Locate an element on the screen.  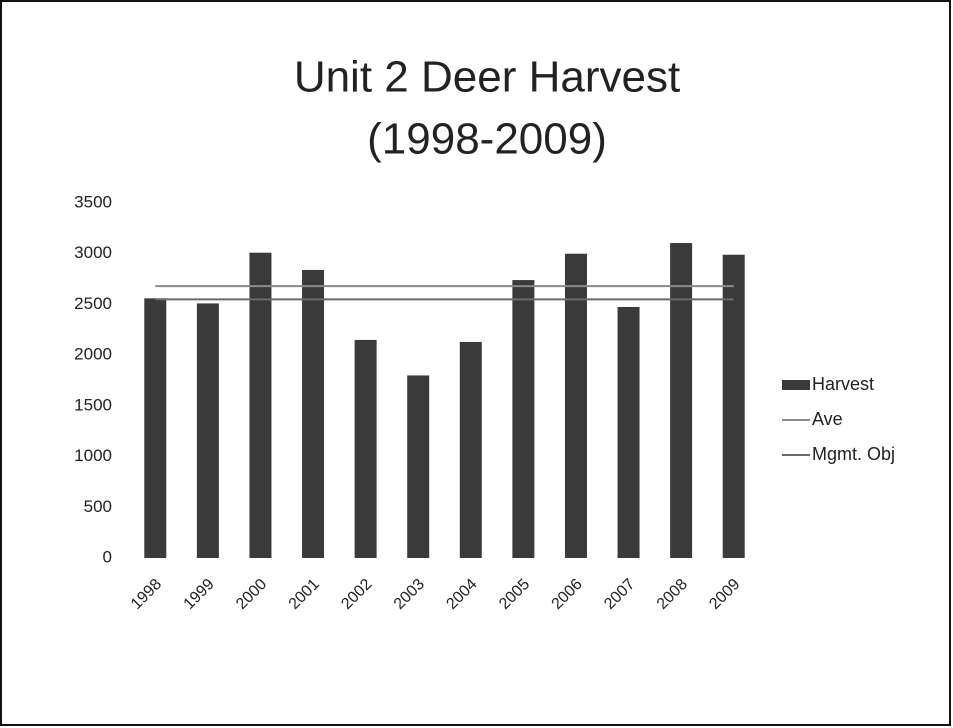
y-tick-label: 1500 is located at coordinates (93, 404).